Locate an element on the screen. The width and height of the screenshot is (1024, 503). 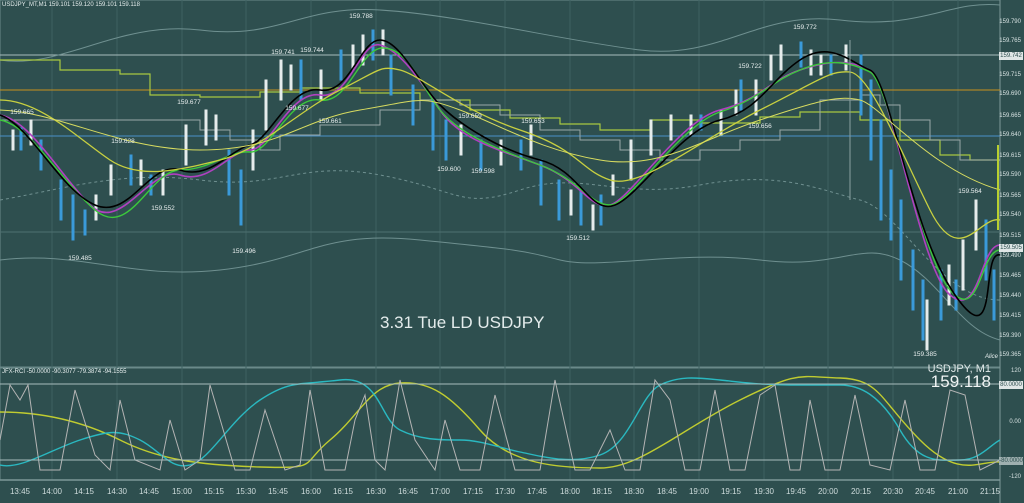
indicator-highlight: 80.0000 is located at coordinates (1011, 385).